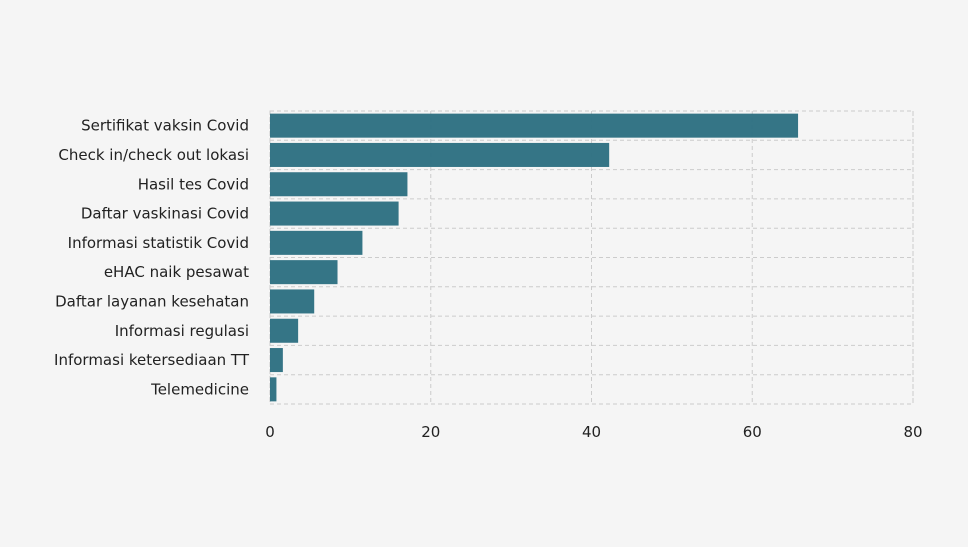 Image resolution: width=968 pixels, height=547 pixels. I want to click on category-label: Sertifikat vaksin Covid, so click(165, 126).